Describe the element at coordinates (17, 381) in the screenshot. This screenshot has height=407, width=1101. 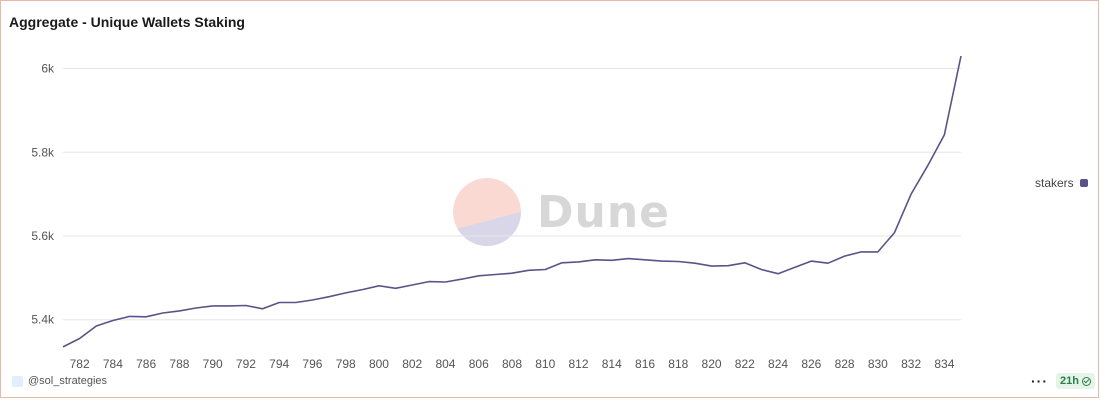
I see `author-avatar` at that location.